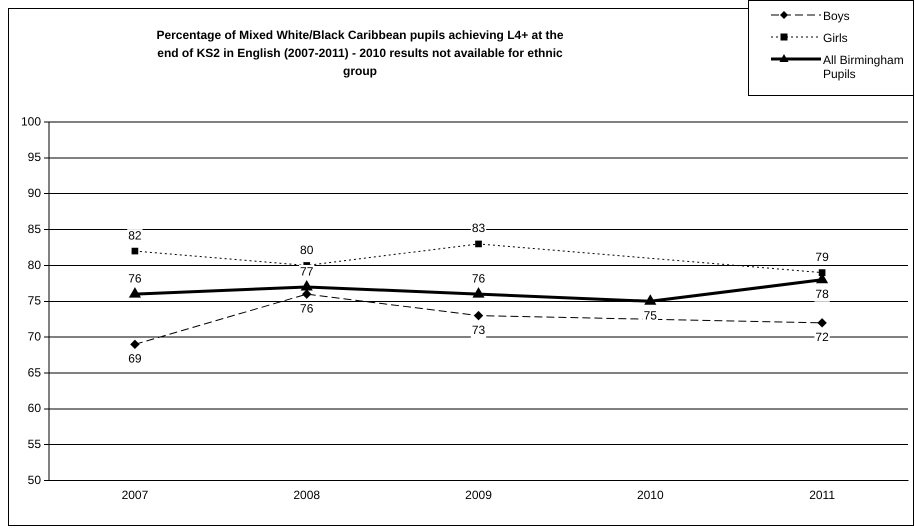 This screenshot has height=528, width=915. Describe the element at coordinates (35, 301) in the screenshot. I see `y-tick-label: 75` at that location.